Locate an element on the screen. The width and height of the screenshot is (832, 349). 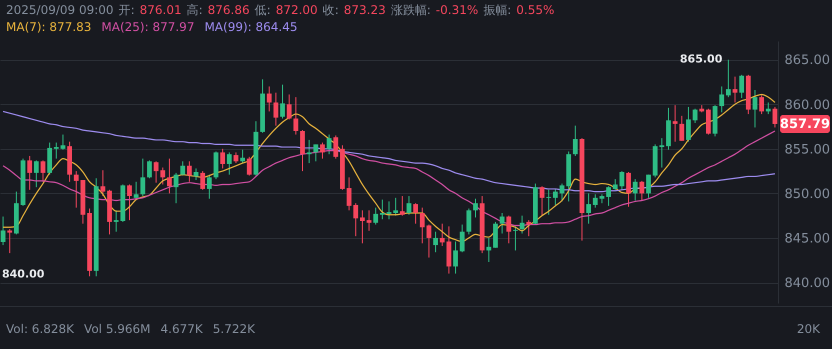
text: Vol 5.966M is located at coordinates (117, 329).